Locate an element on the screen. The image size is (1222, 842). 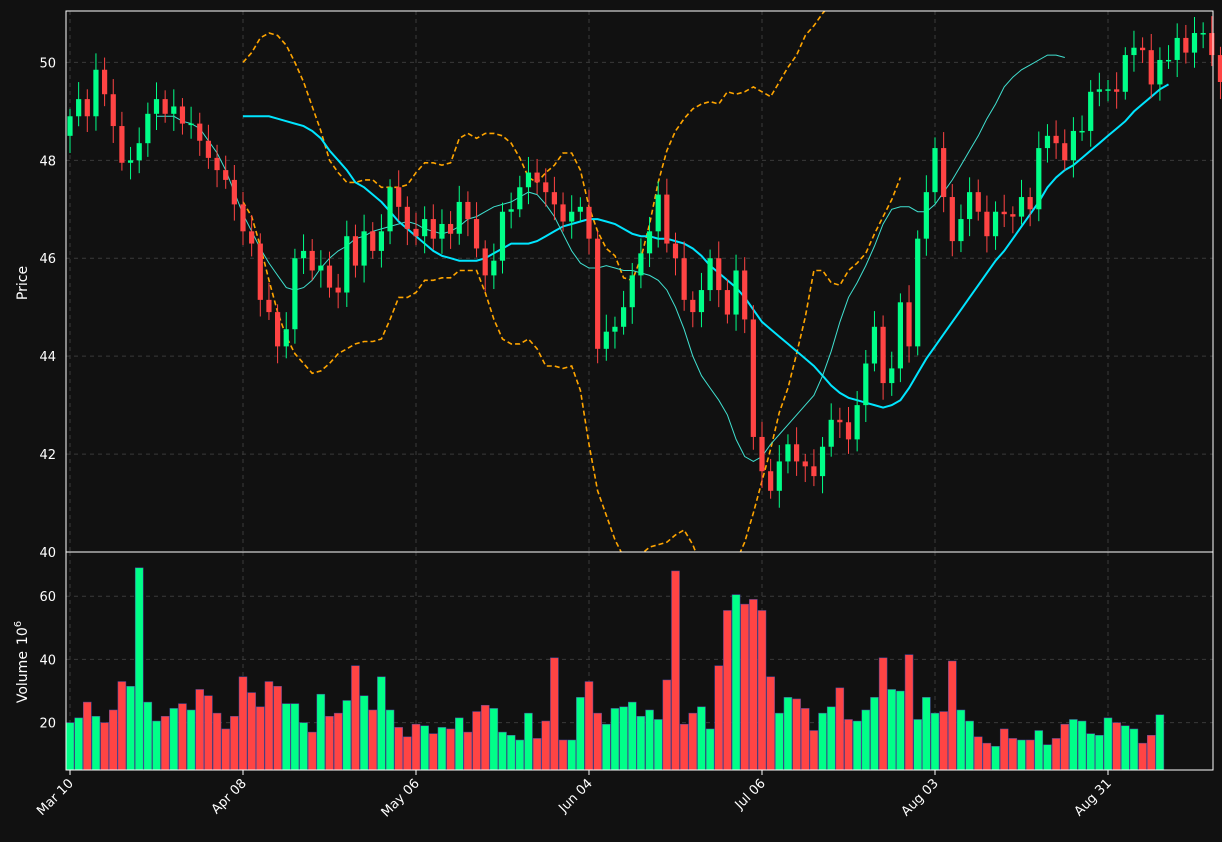
volume-tick-label: 20 is located at coordinates (47, 724).